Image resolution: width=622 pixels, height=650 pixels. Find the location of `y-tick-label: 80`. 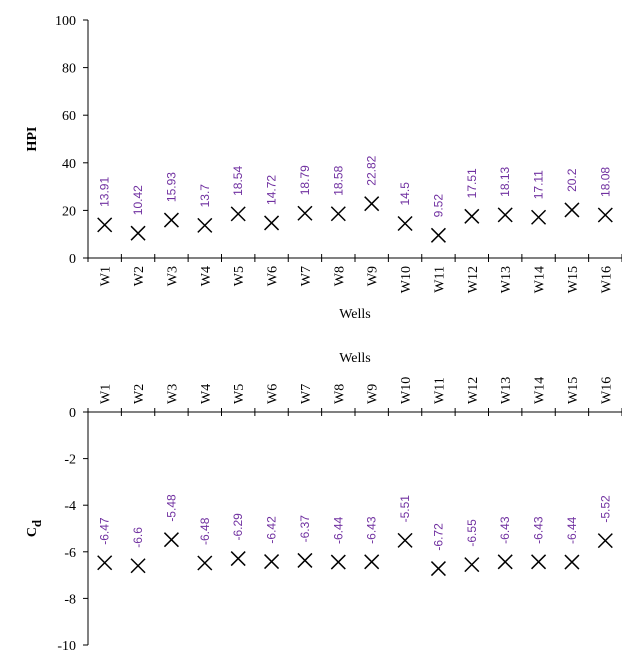

y-tick-label: 80 is located at coordinates (69, 69).